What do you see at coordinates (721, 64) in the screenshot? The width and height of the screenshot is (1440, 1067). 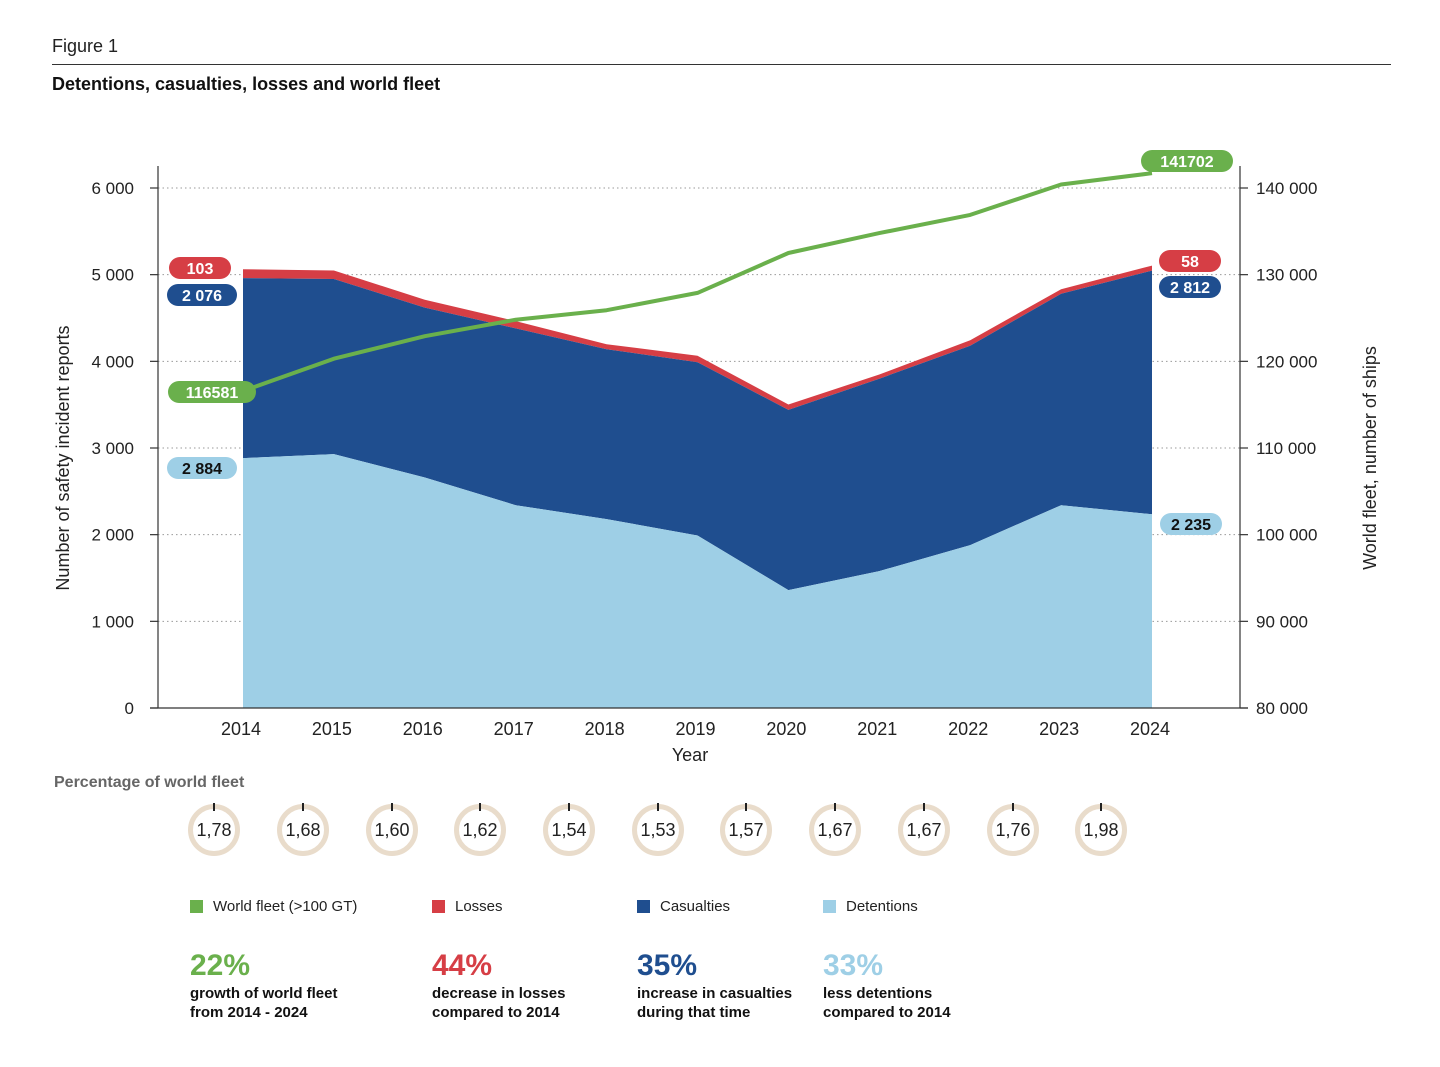 I see `title-divider` at bounding box center [721, 64].